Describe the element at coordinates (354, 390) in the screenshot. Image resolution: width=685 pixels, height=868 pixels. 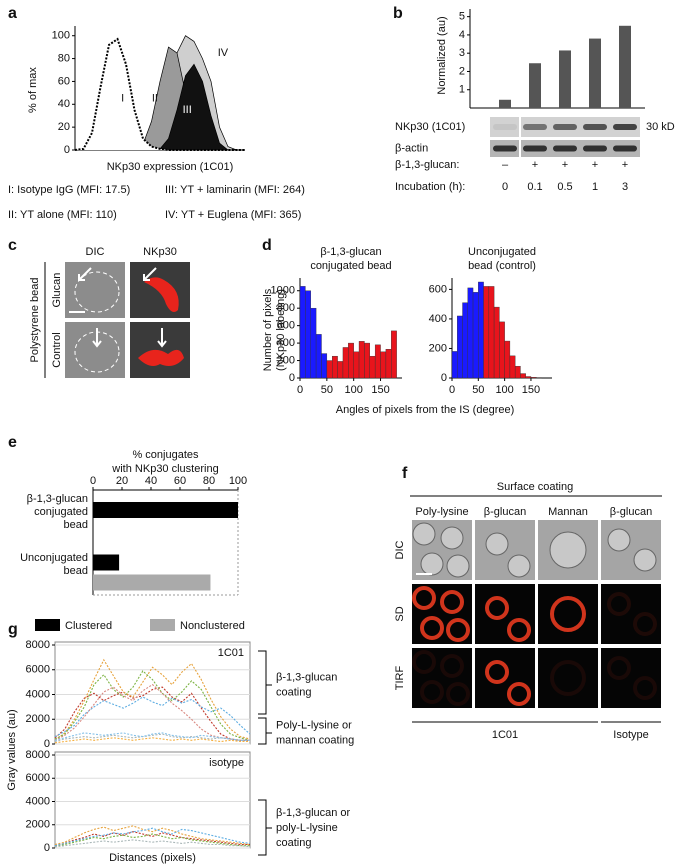
I see `x-tick-label: 100` at that location.